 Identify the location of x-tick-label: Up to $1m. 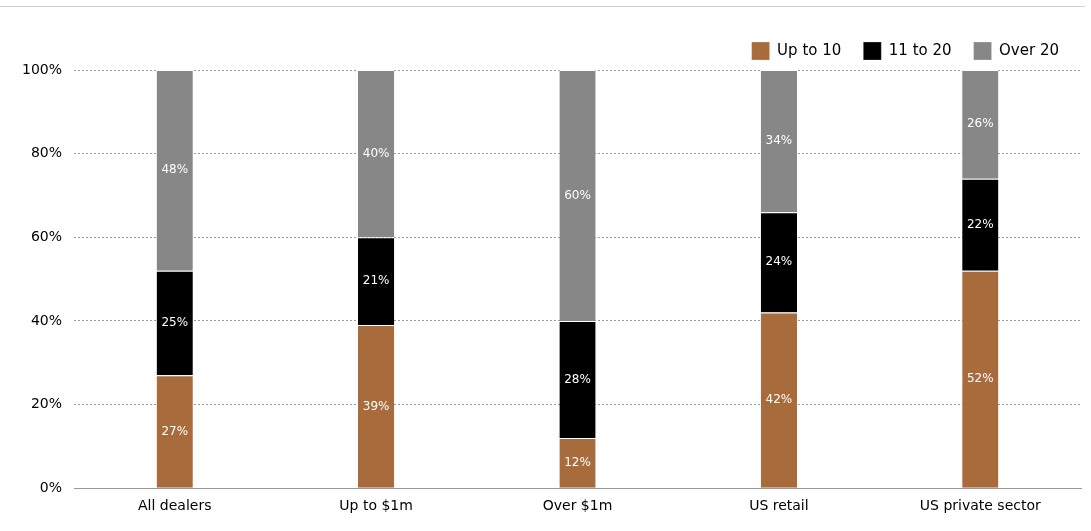
(376, 505).